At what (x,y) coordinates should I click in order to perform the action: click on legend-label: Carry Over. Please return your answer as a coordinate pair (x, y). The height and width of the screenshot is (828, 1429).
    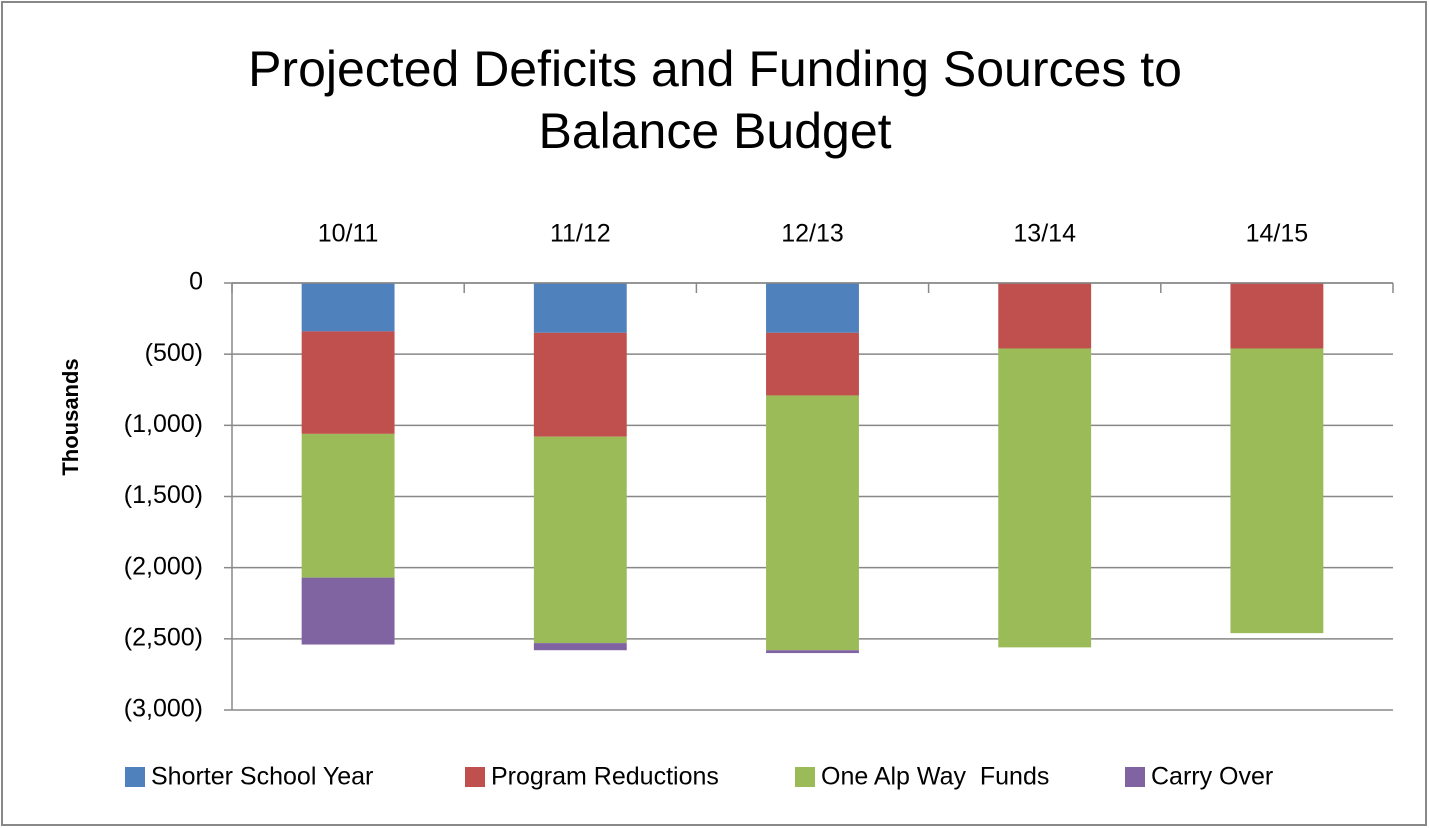
    Looking at the image, I should click on (1212, 777).